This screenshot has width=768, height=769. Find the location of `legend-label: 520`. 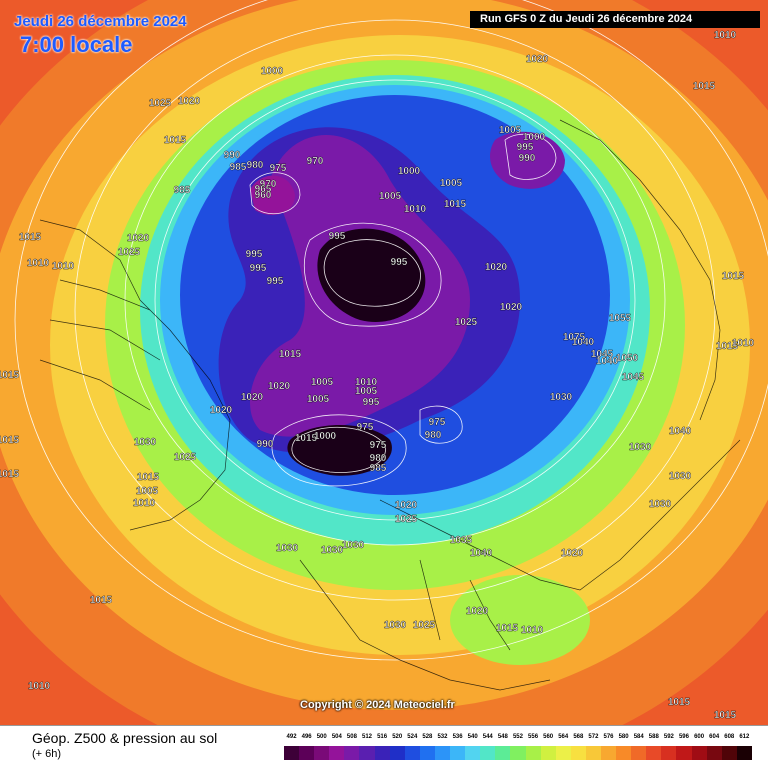

legend-label: 520 is located at coordinates (397, 737).